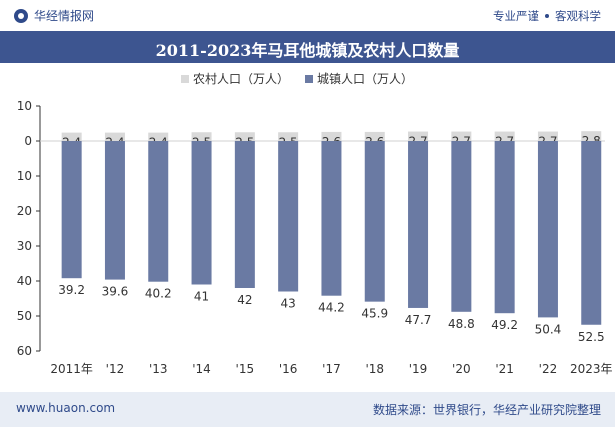 The height and width of the screenshot is (427, 615). I want to click on bullet-dot-icon, so click(547, 16).